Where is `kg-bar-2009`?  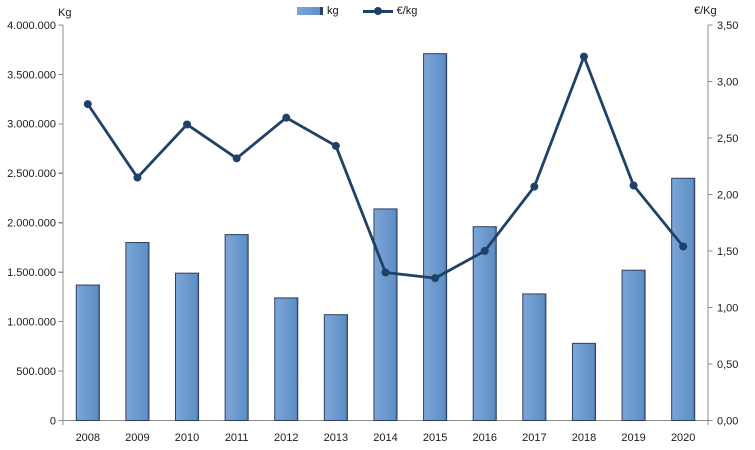 kg-bar-2009 is located at coordinates (137, 331).